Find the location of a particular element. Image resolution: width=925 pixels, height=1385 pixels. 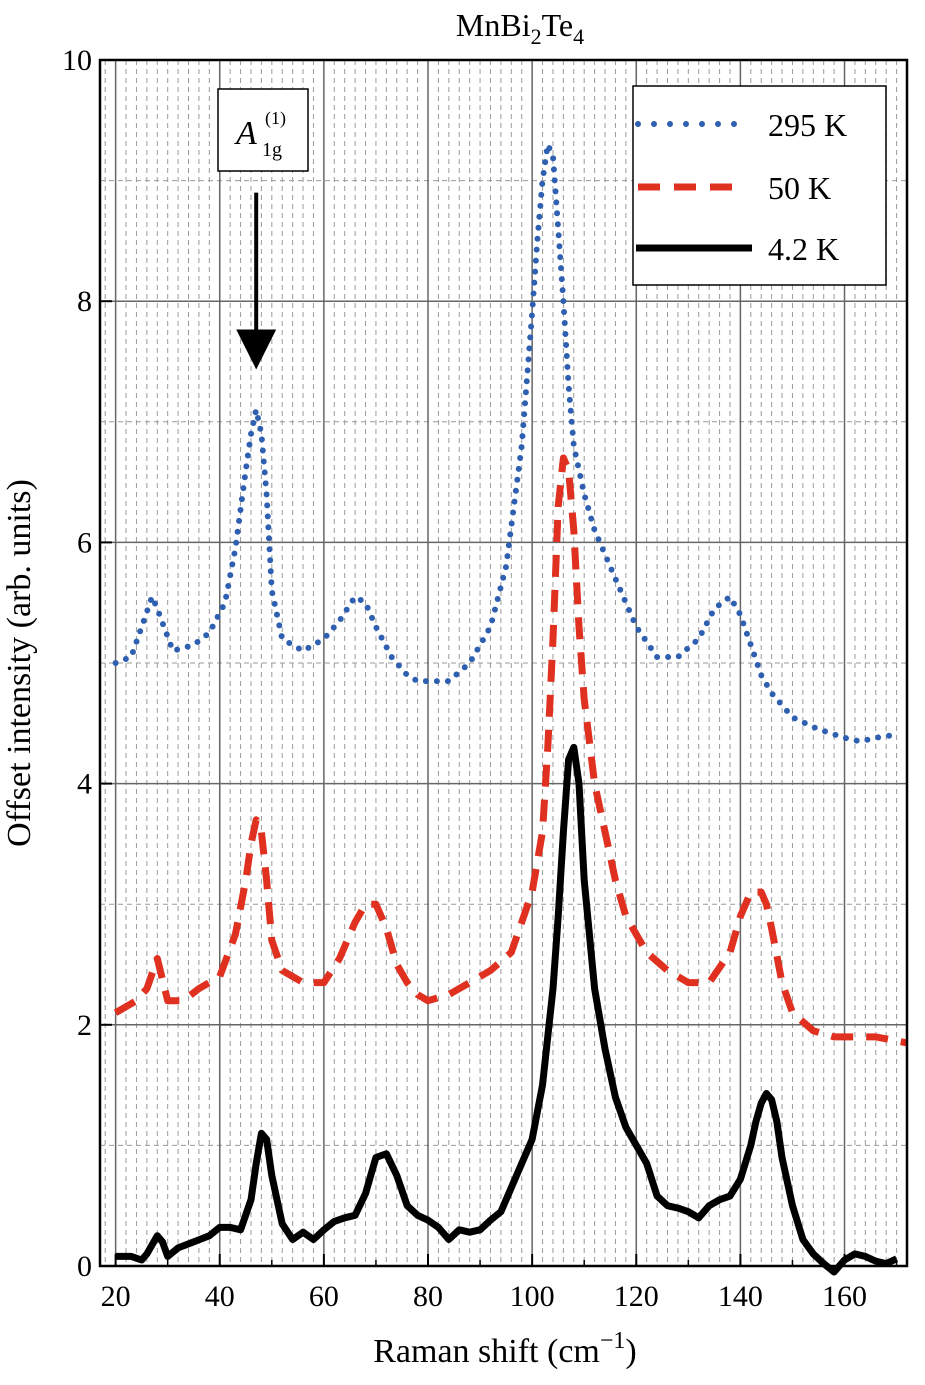

legend-box is located at coordinates (759, 185).